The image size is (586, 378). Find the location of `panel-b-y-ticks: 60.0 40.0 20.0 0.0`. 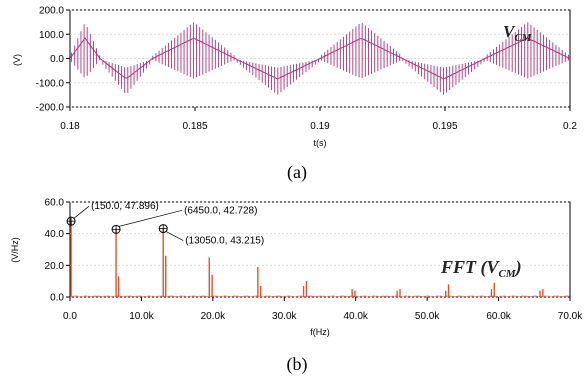

panel-b-y-ticks: 60.0 40.0 20.0 0.0 is located at coordinates (57, 251).